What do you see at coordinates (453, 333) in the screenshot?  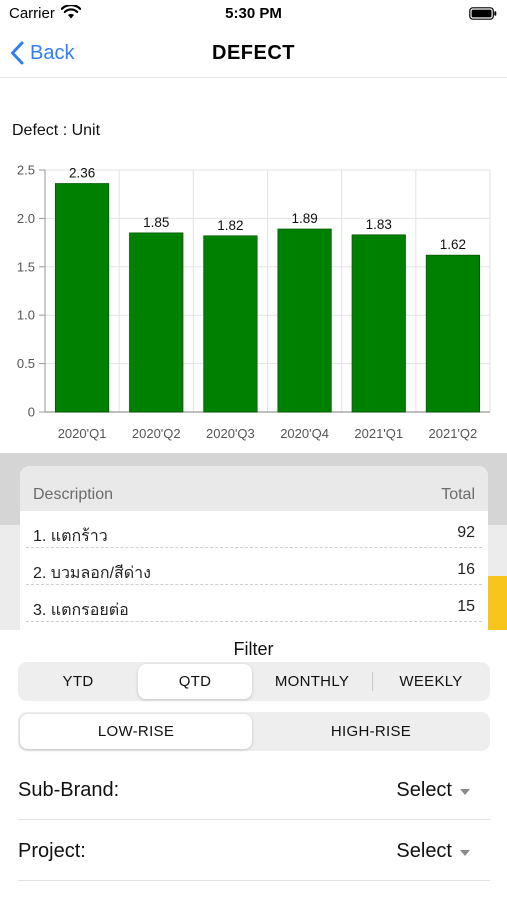 I see `bar-2021'Q2` at bounding box center [453, 333].